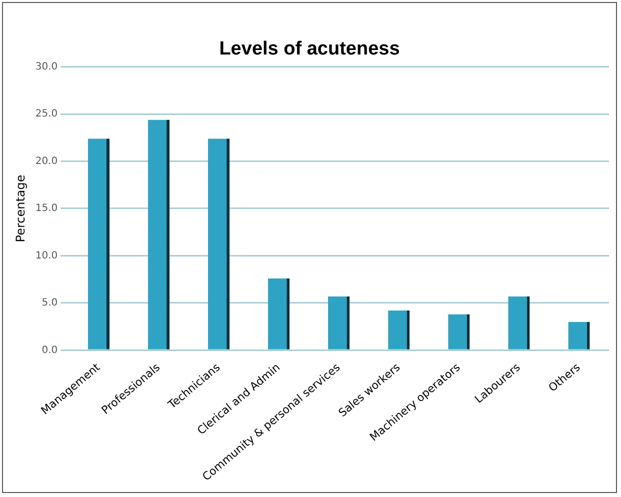 Image resolution: width=621 pixels, height=497 pixels. Describe the element at coordinates (50, 303) in the screenshot. I see `y-tick-label: 5.0` at that location.